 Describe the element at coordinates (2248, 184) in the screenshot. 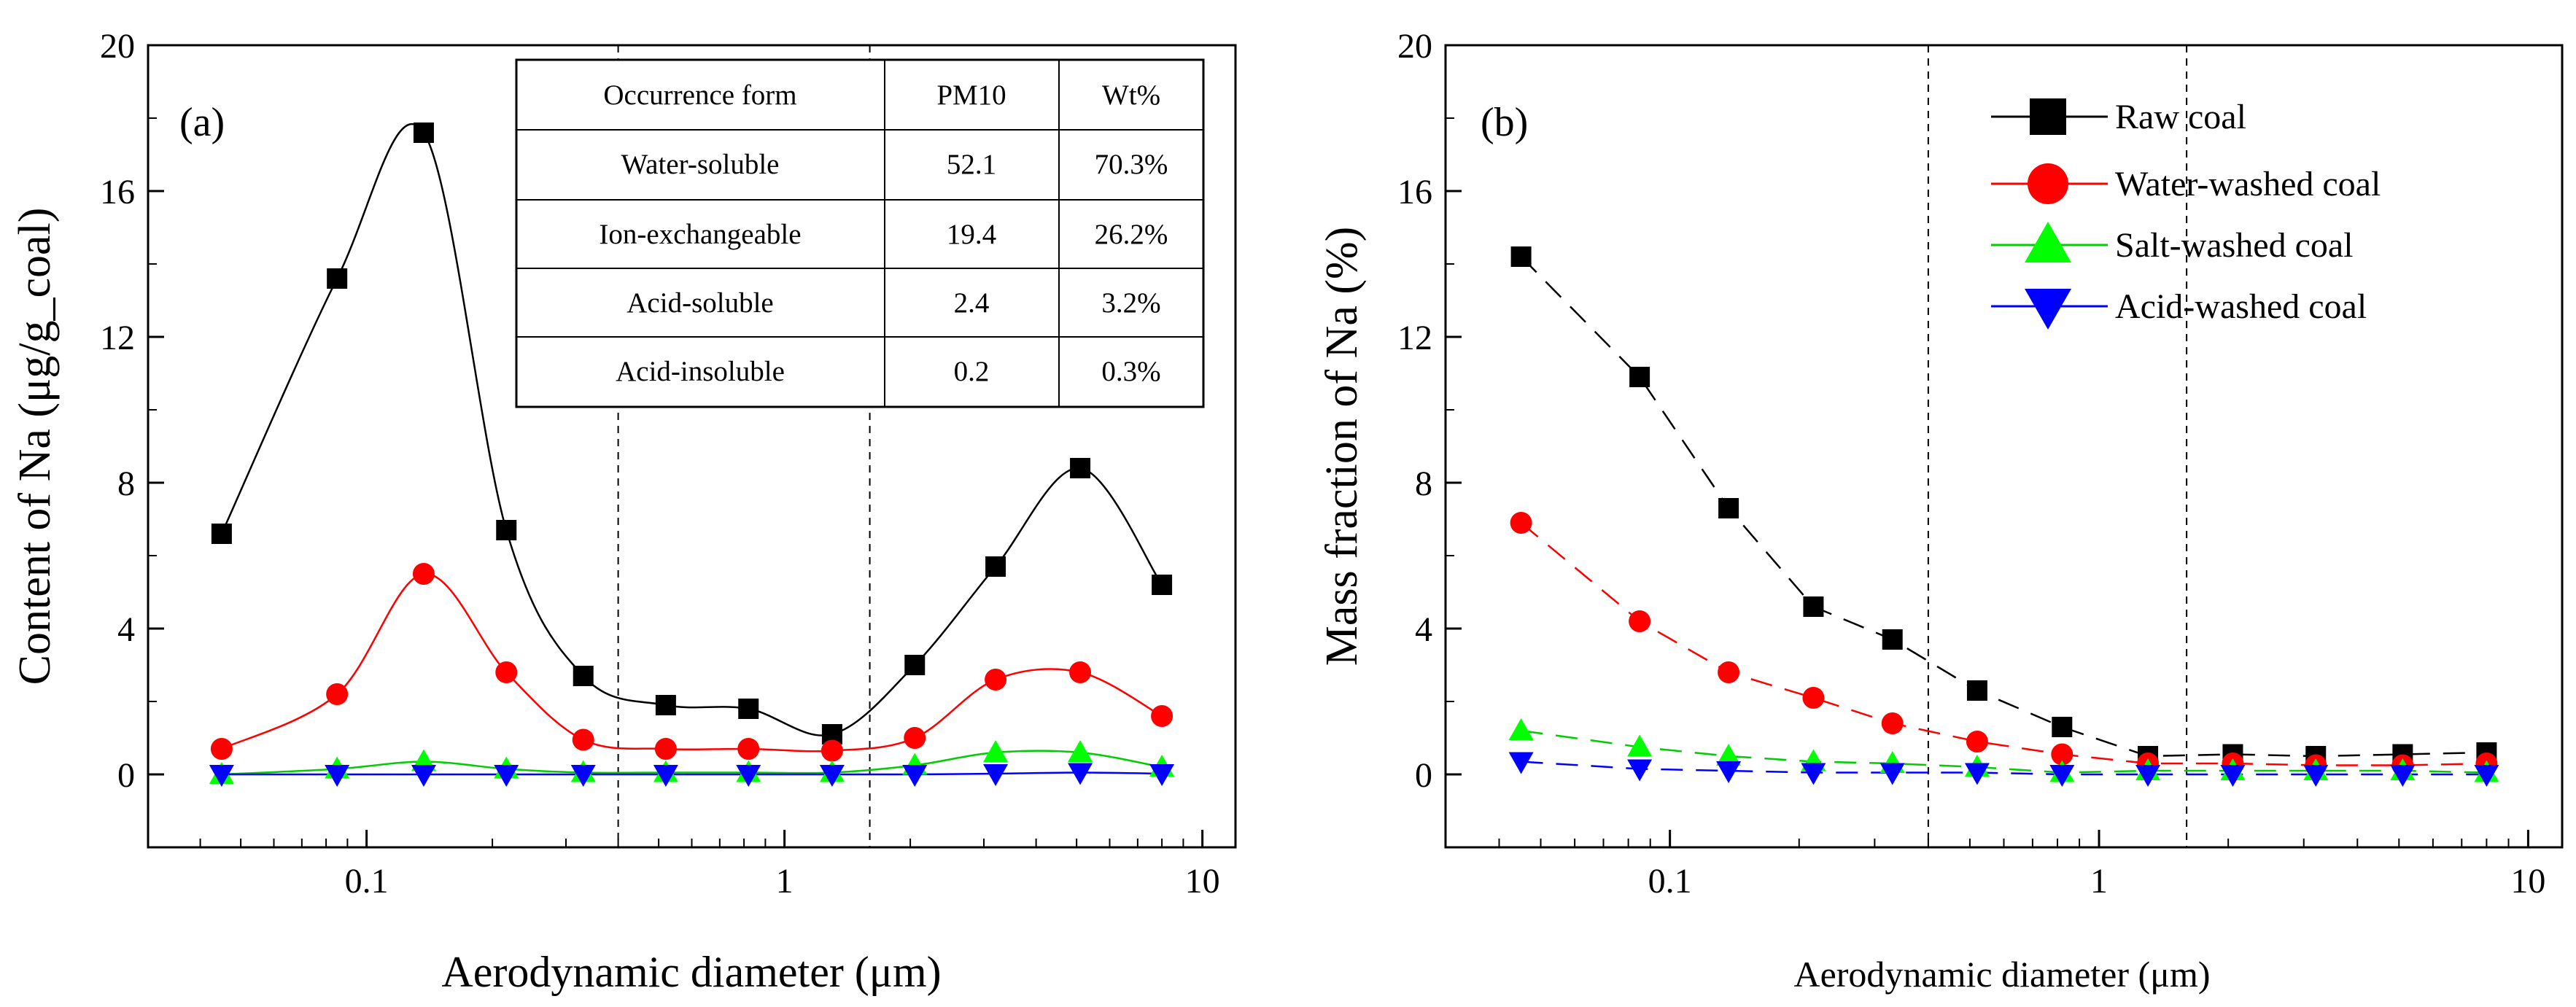

I see `legend-label: Water-washed coal` at that location.